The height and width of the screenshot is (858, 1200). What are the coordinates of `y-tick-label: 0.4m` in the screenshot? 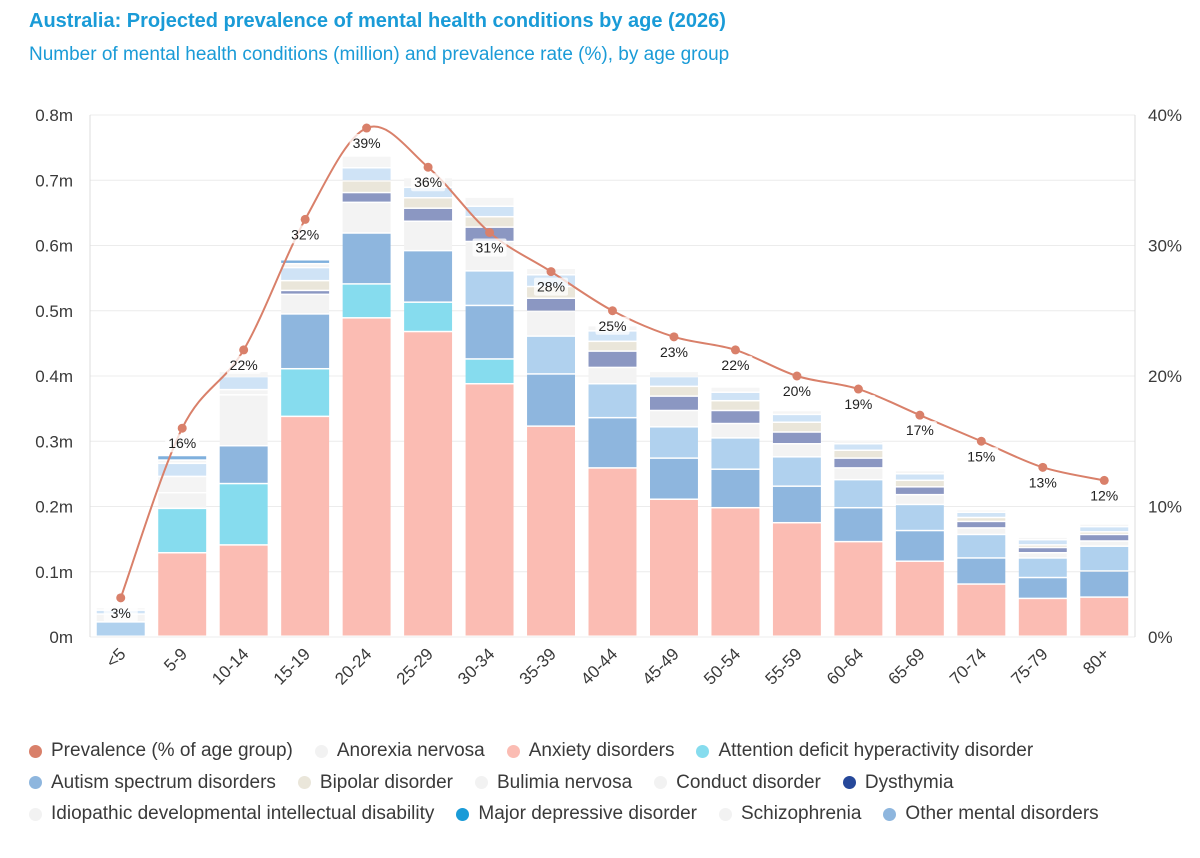 It's located at (54, 376).